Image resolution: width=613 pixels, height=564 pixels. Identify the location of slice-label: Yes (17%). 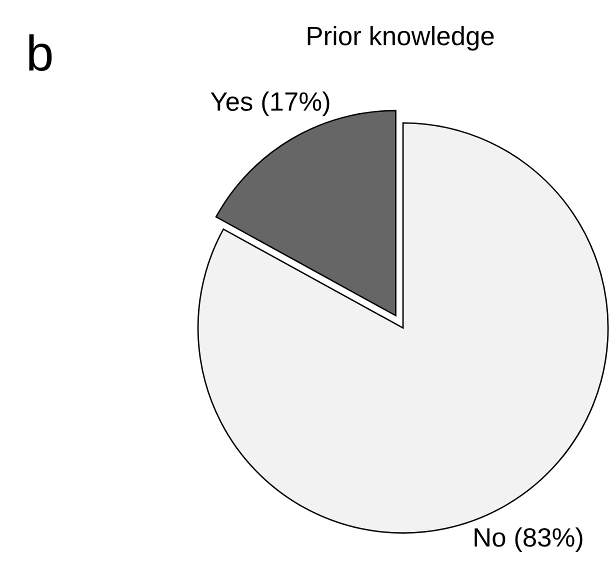
(270, 104).